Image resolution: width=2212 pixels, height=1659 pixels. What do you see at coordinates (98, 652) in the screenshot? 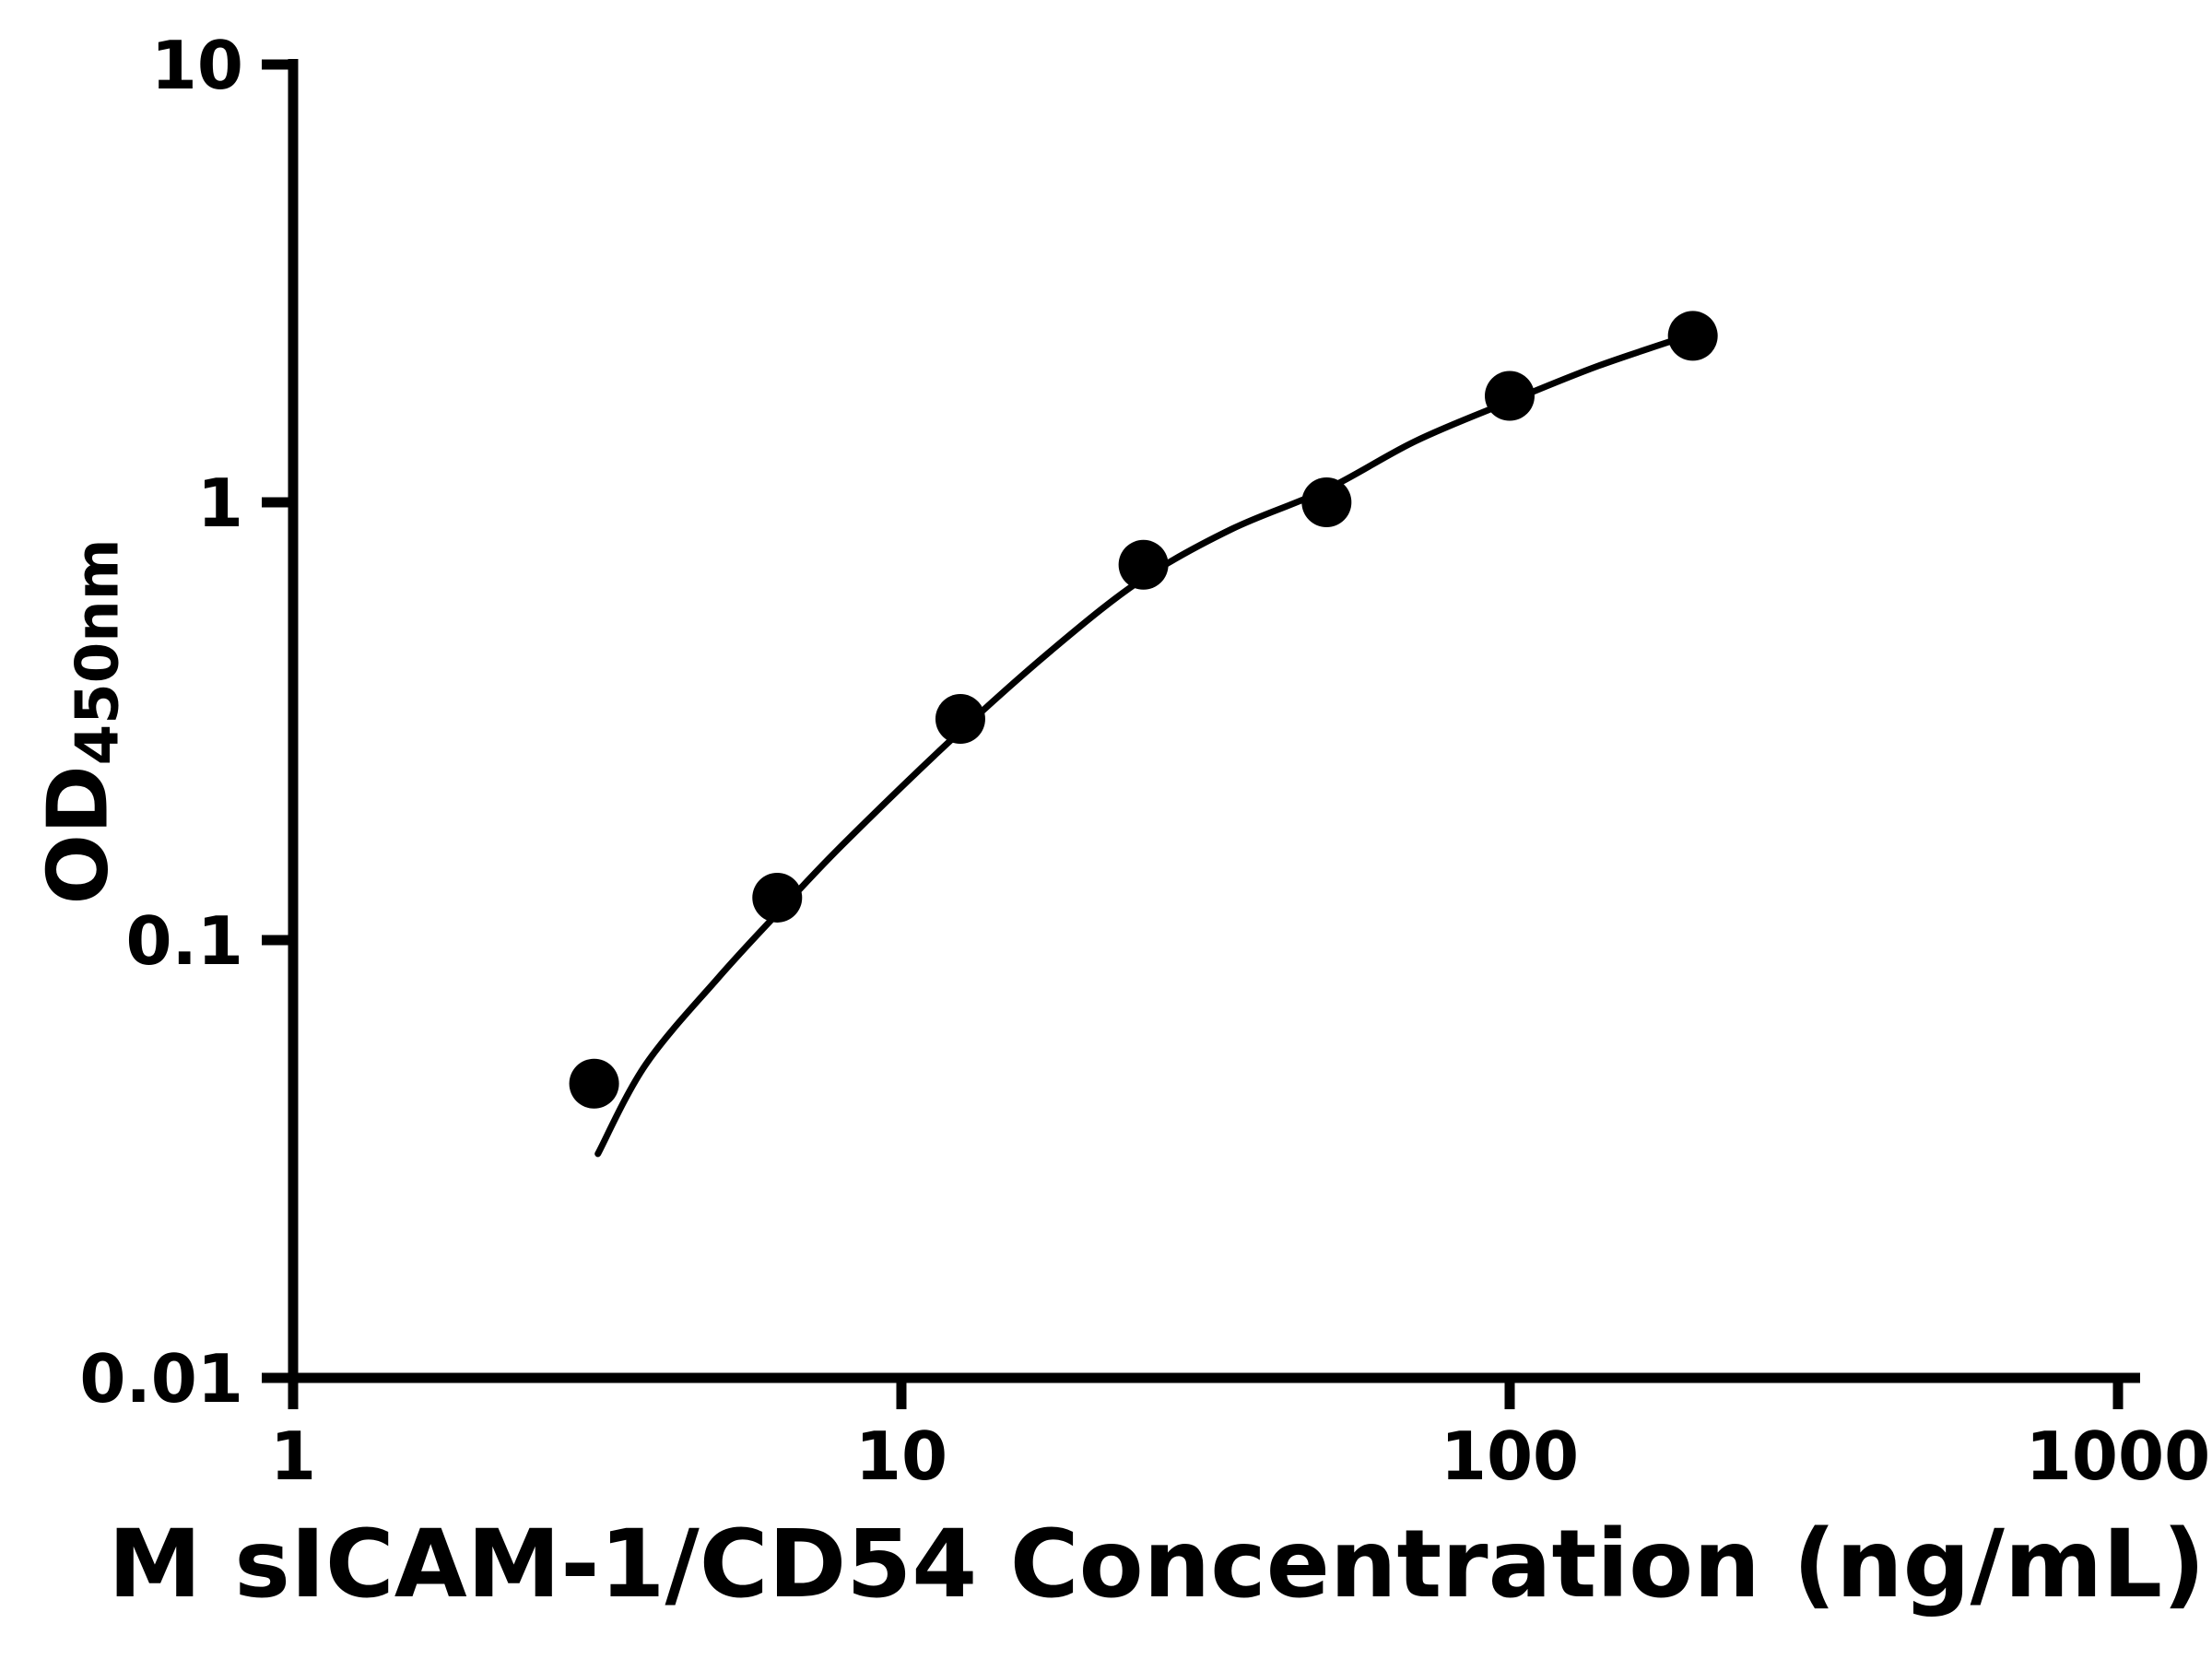
I see `y-axis-title-subscript: 450nm` at bounding box center [98, 652].